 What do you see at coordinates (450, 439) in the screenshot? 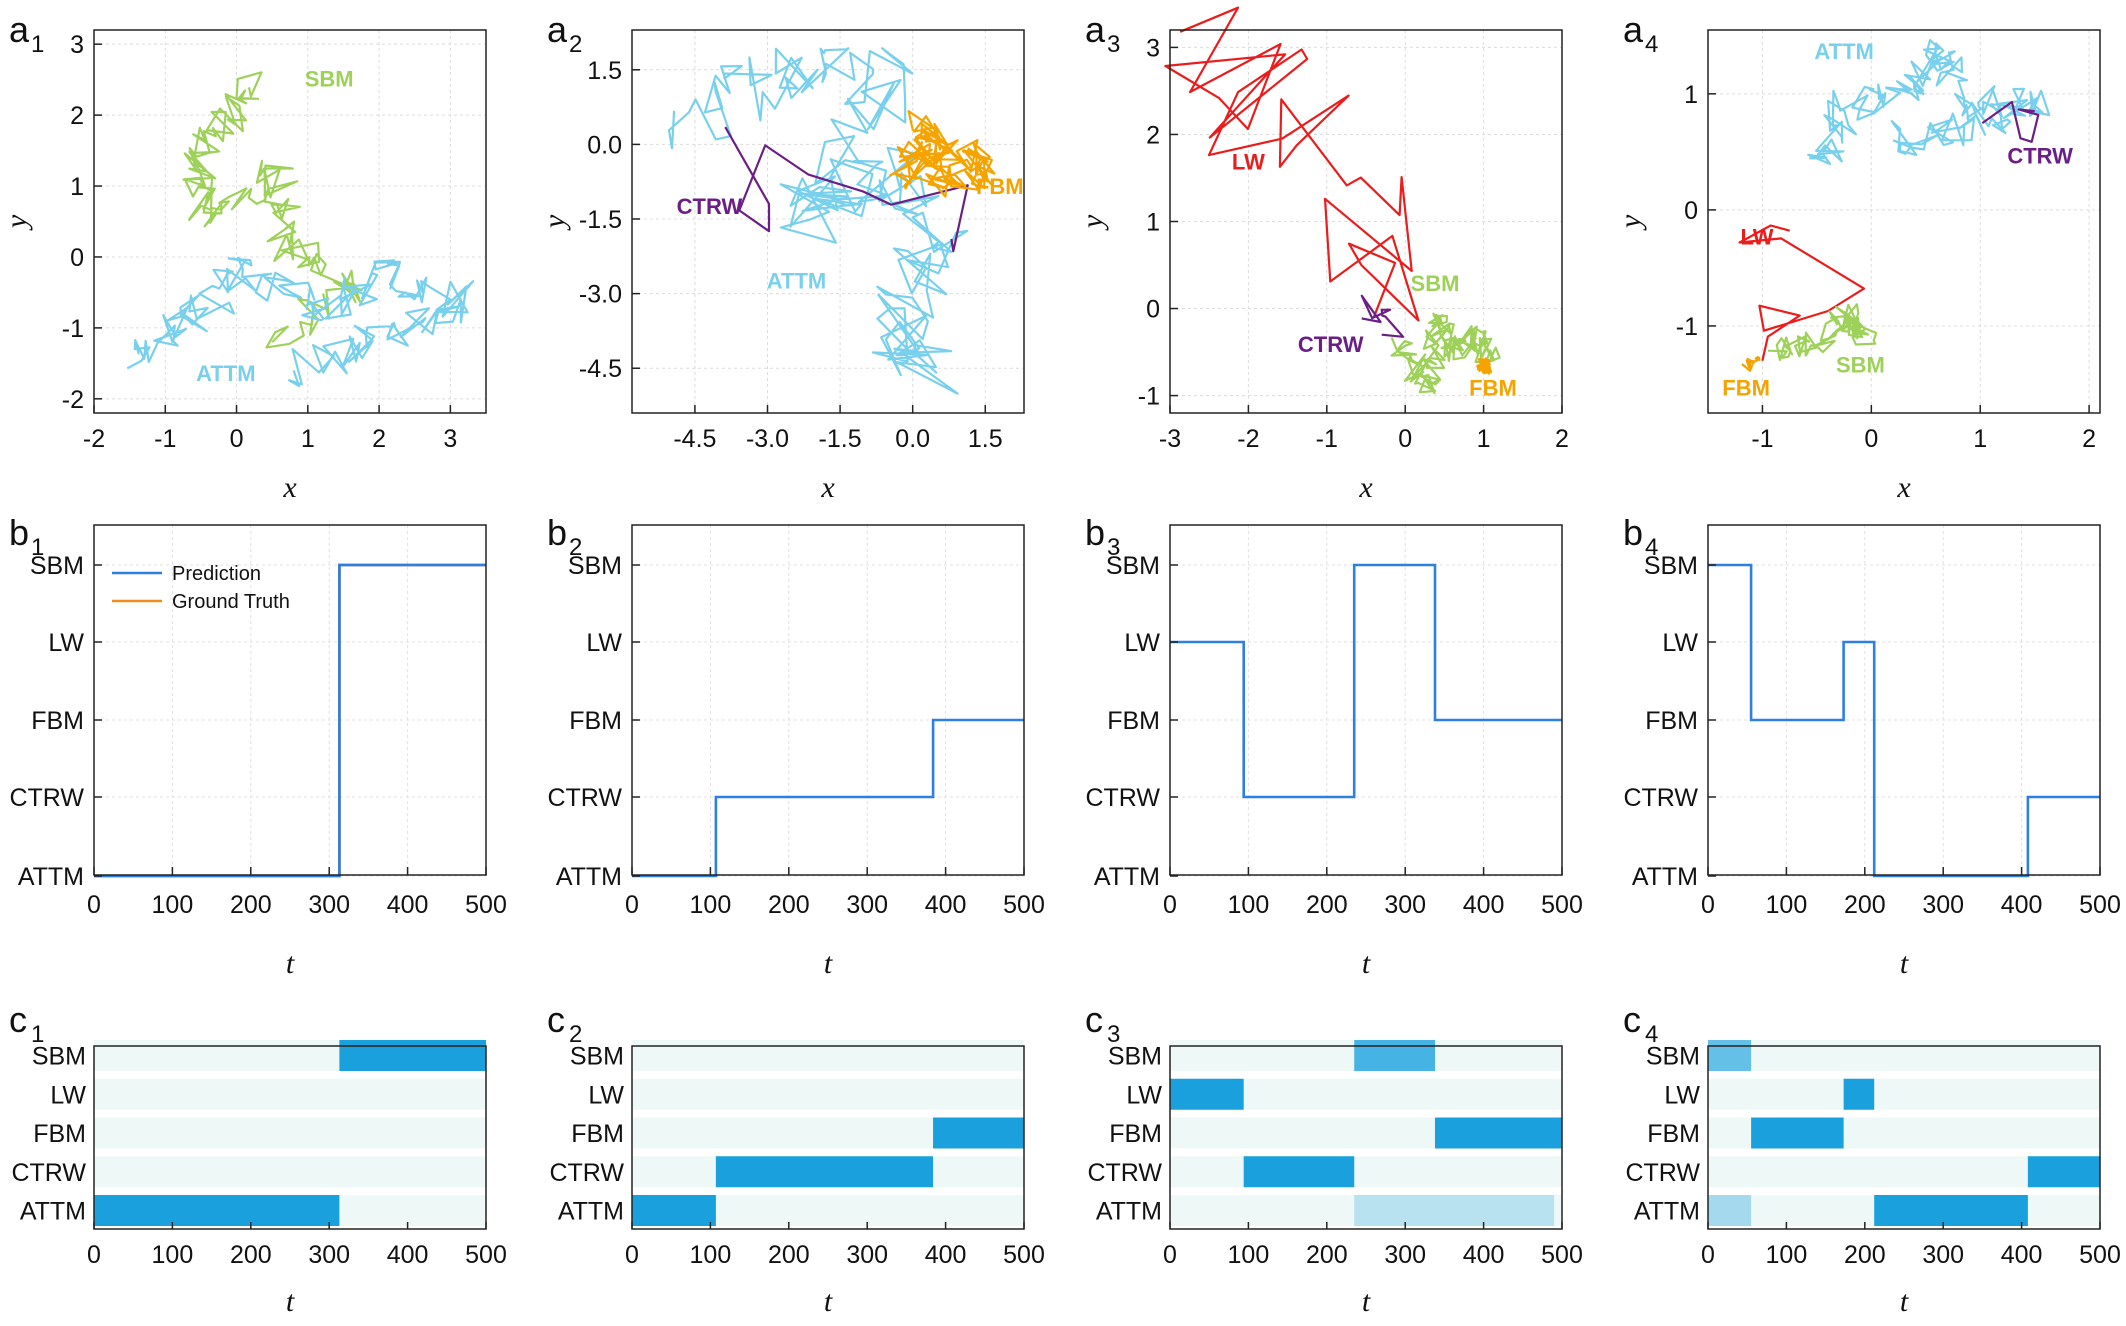
I see `x-tick-label: 3` at bounding box center [450, 439].